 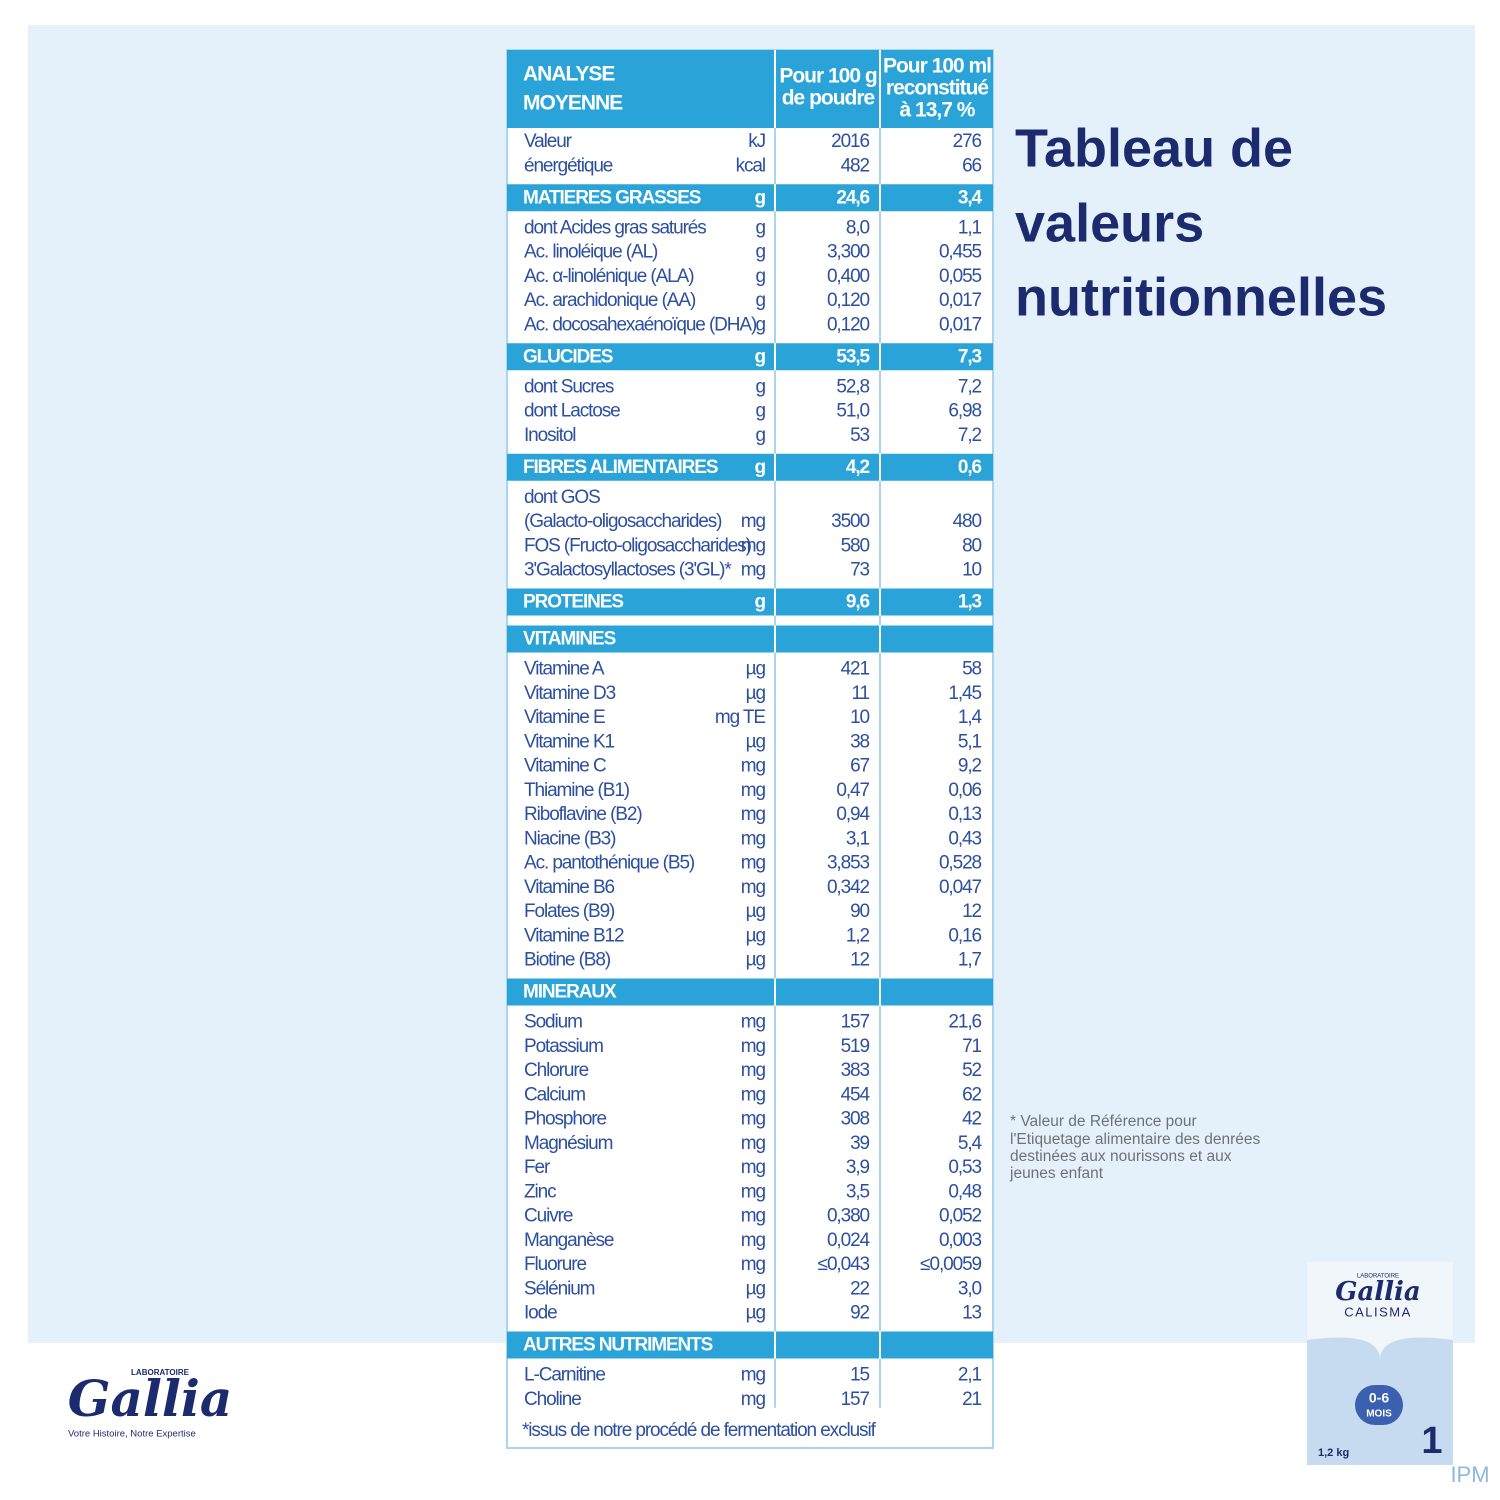 I want to click on header-cell: Pour 100 ml, so click(x=937, y=66).